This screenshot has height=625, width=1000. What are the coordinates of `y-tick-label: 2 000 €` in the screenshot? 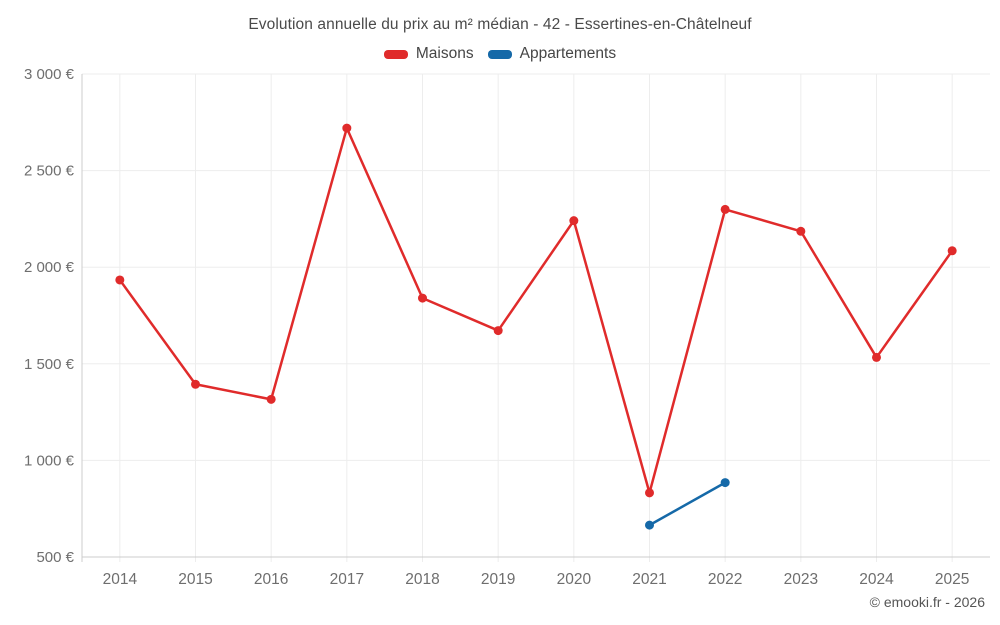 It's located at (49, 267).